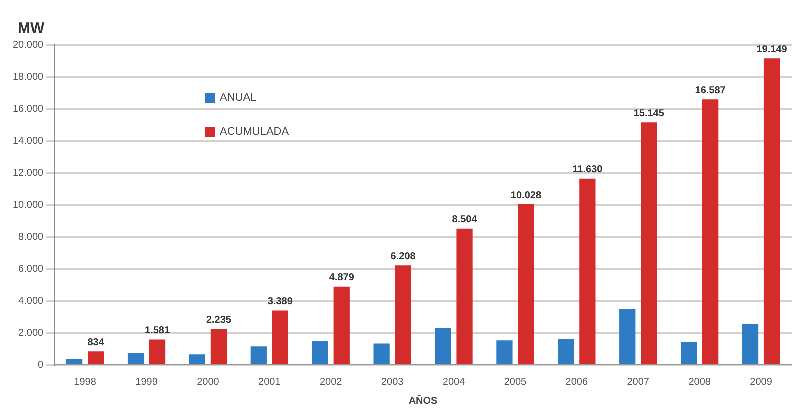 The image size is (812, 416). I want to click on data-label: 1.581, so click(157, 330).